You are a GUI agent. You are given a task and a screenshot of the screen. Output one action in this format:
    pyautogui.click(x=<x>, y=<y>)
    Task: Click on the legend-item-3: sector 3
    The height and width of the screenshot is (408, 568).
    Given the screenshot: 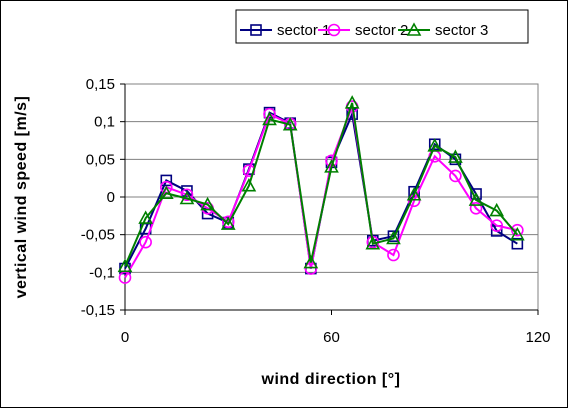 What is the action you would take?
    pyautogui.click(x=443, y=30)
    